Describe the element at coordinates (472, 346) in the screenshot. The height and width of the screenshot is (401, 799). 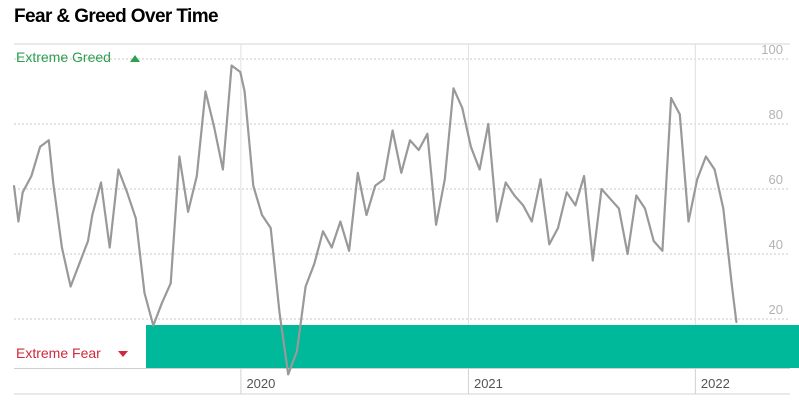
I see `extreme-fear-band` at that location.